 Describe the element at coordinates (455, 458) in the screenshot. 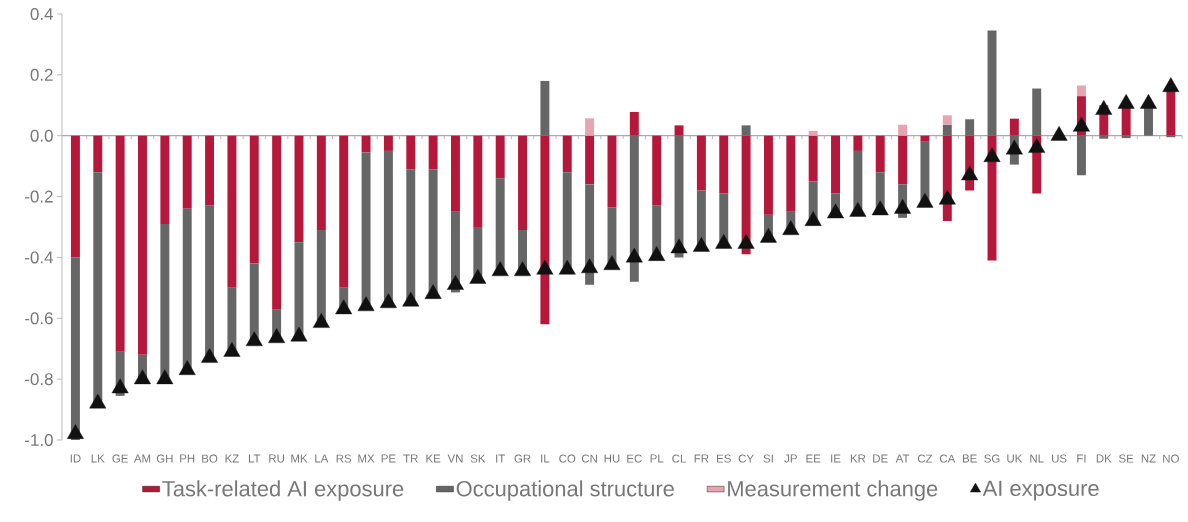

I see `x-tick-label: VN` at that location.